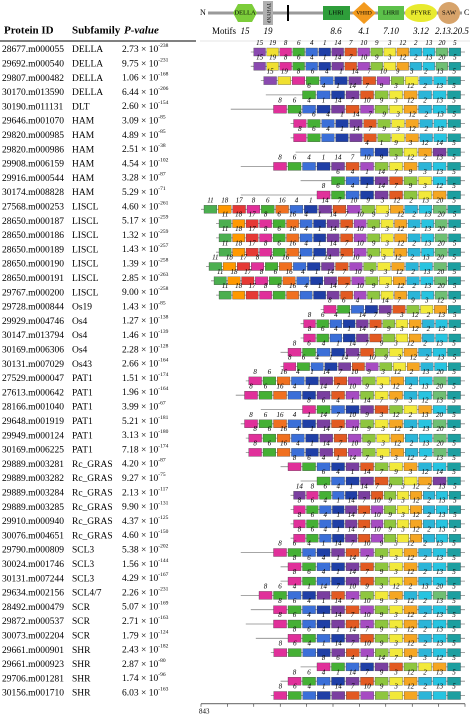 The width and height of the screenshot is (474, 714). I want to click on protein-id: 29889.m003281, so click(33, 465).